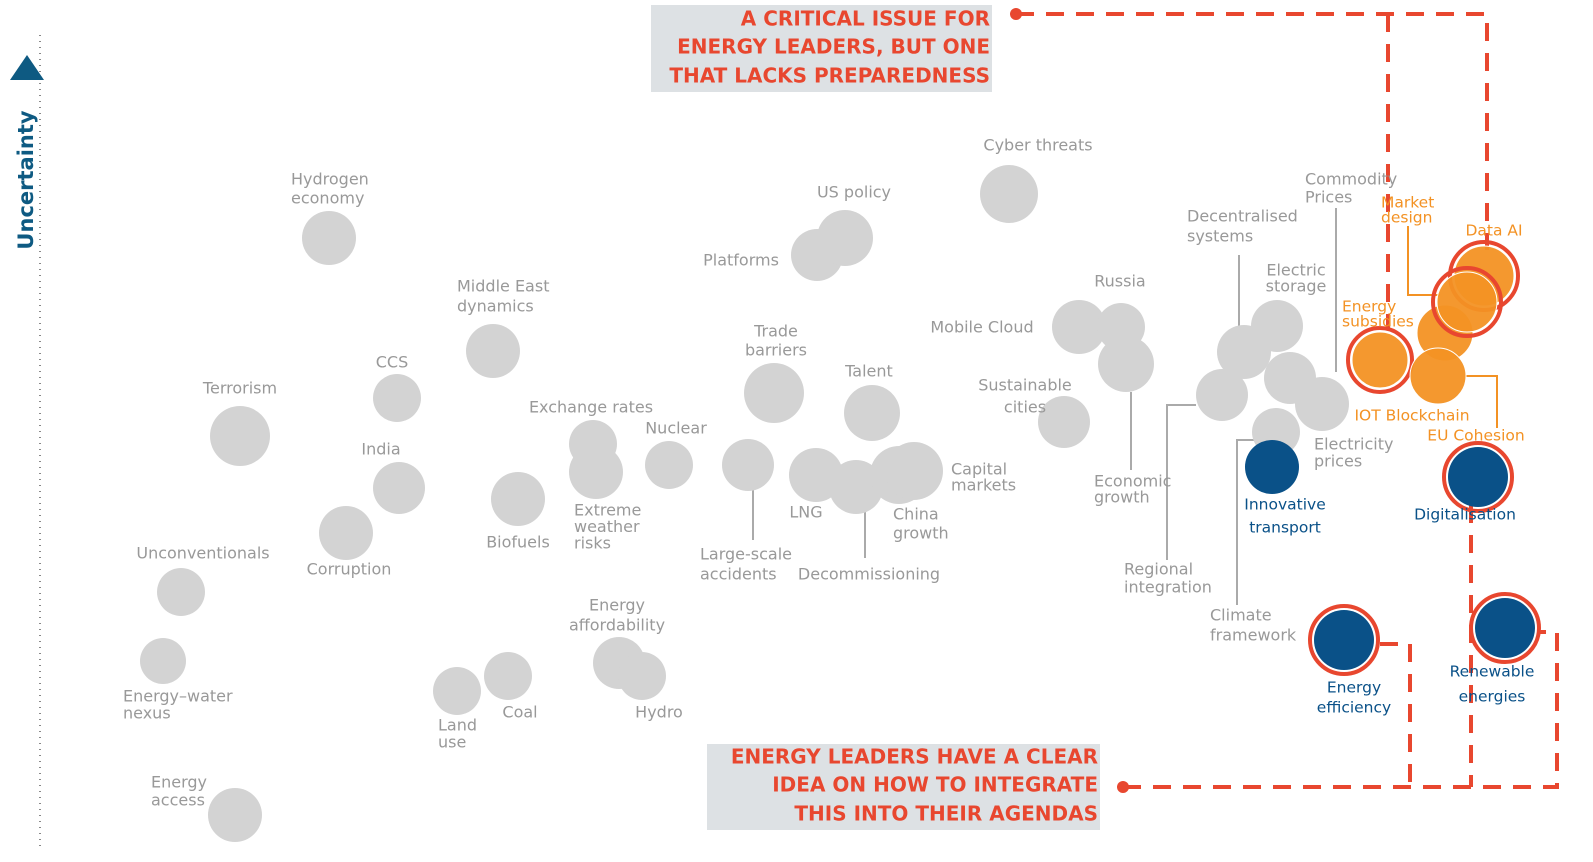  I want to click on node-label: growth, so click(921, 533).